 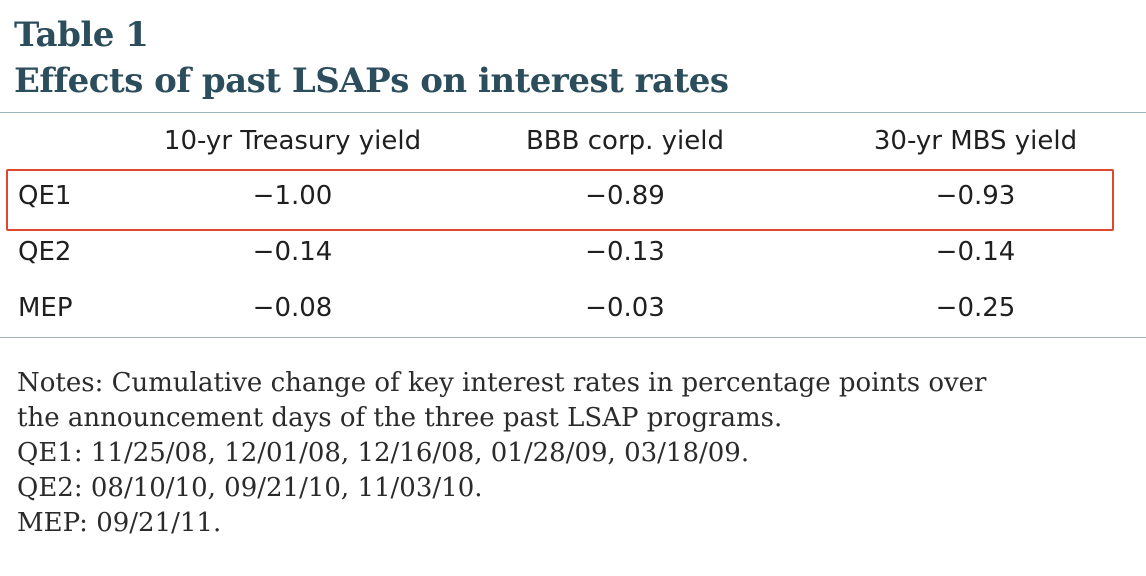 I want to click on table-number: Table 1, so click(x=81, y=35).